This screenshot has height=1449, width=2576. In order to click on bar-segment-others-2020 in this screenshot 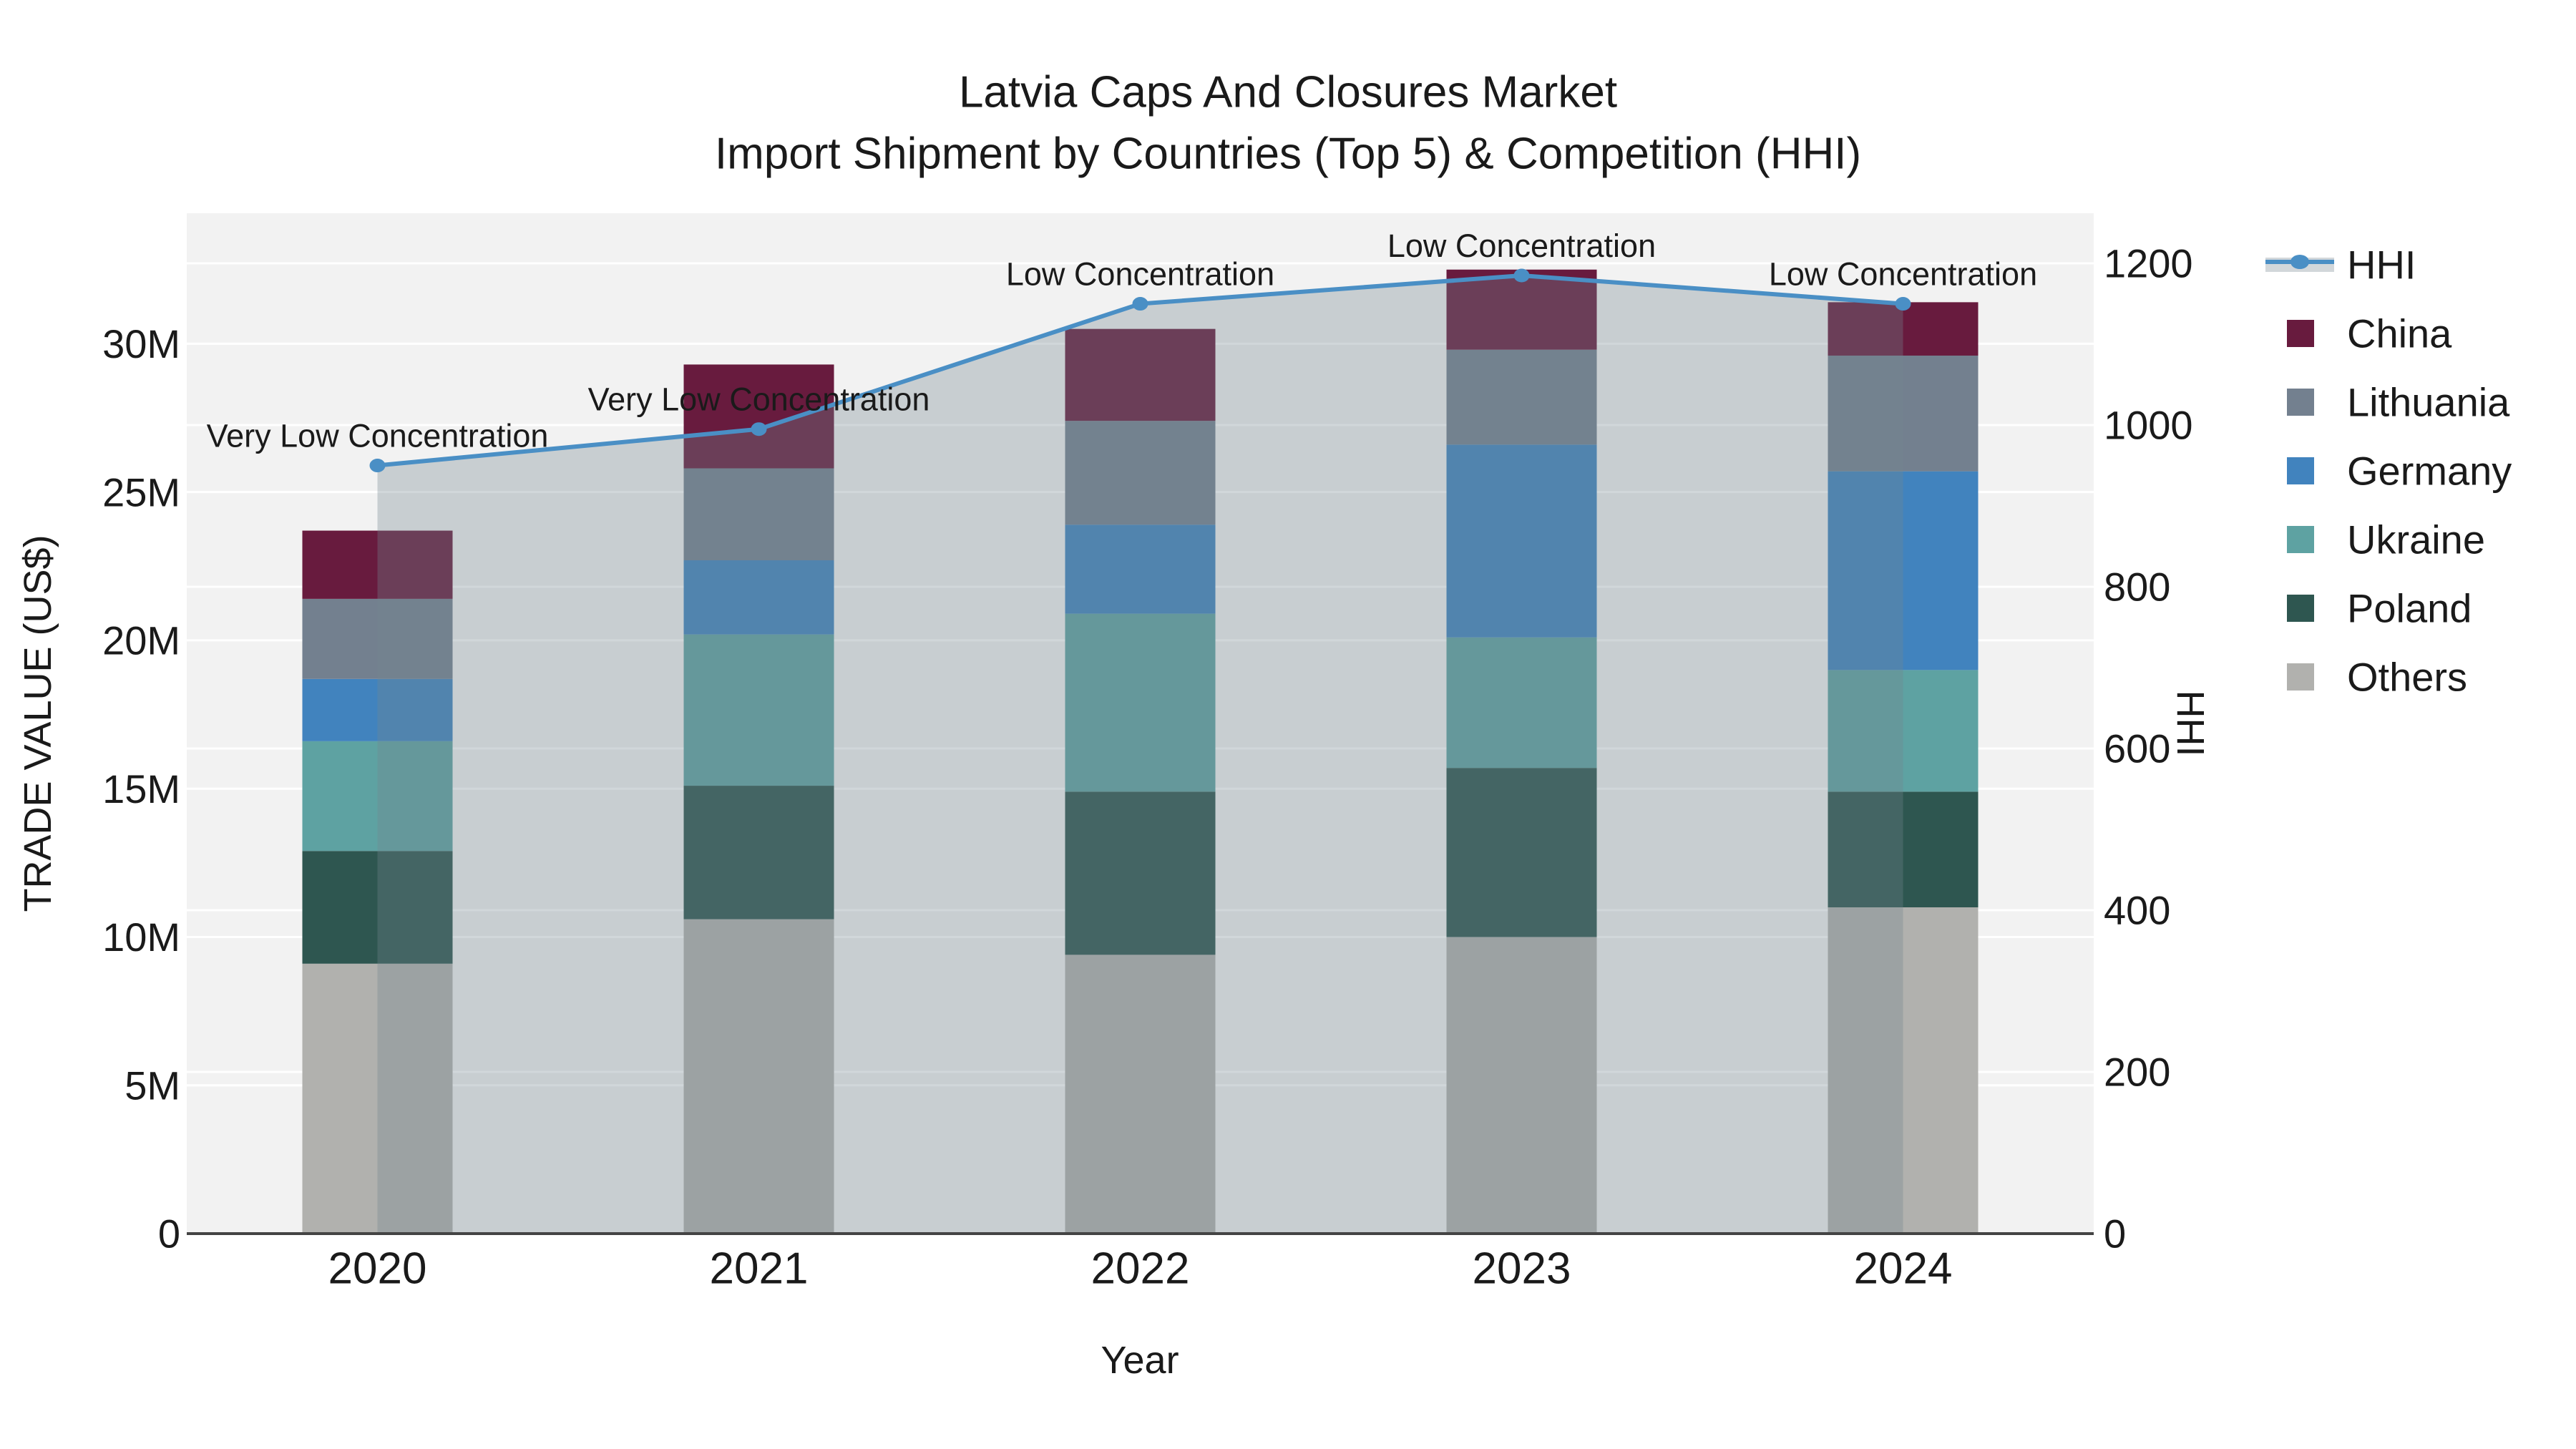, I will do `click(377, 1098)`.